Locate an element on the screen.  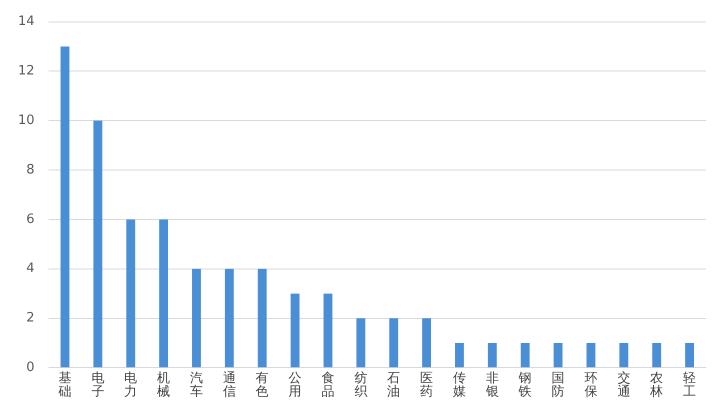
x-tick-label: 机械 is located at coordinates (163, 385).